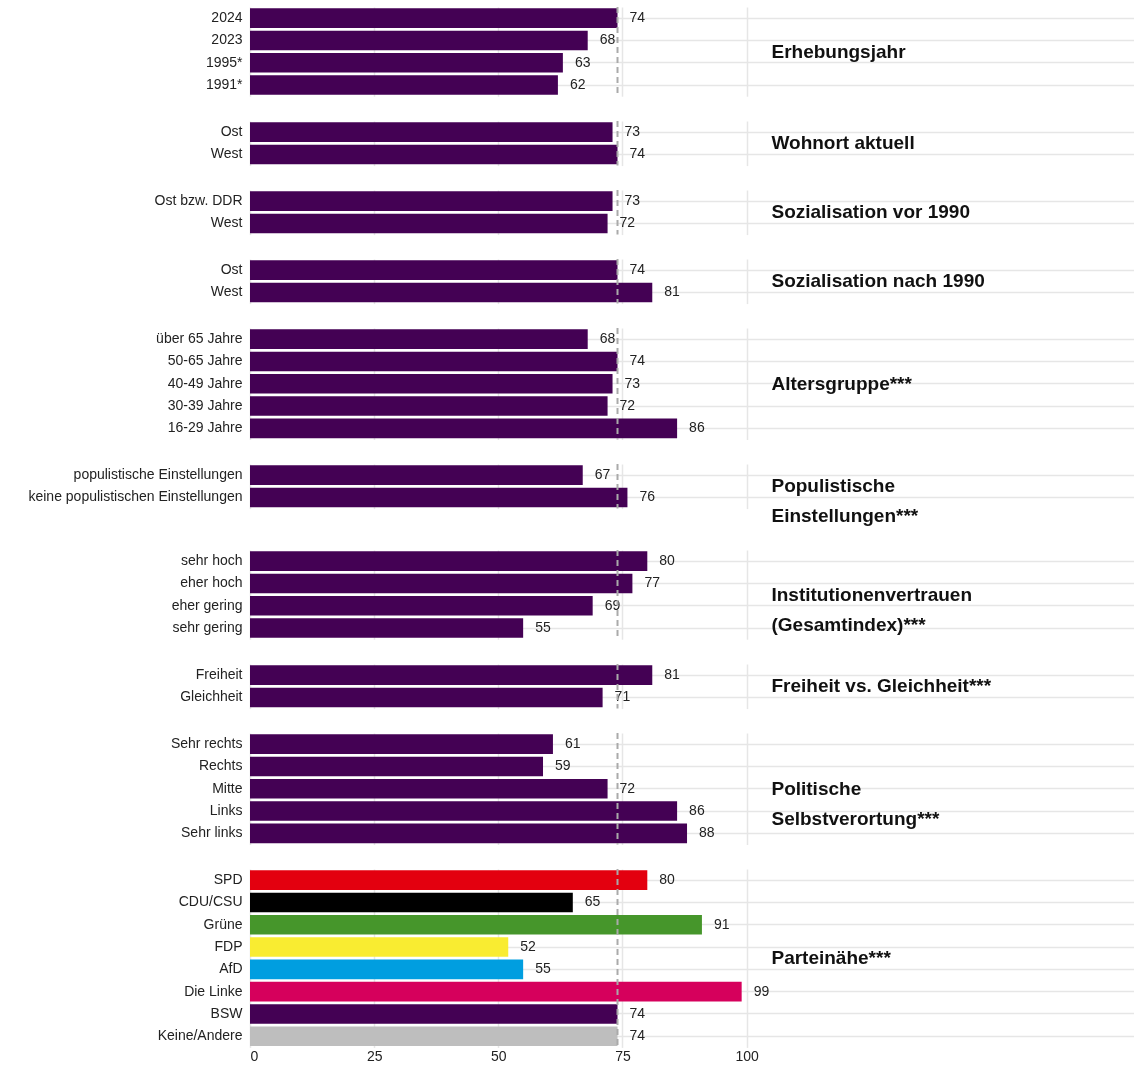 This screenshot has height=1091, width=1142. What do you see at coordinates (572, 743) in the screenshot?
I see `data-label: 61` at bounding box center [572, 743].